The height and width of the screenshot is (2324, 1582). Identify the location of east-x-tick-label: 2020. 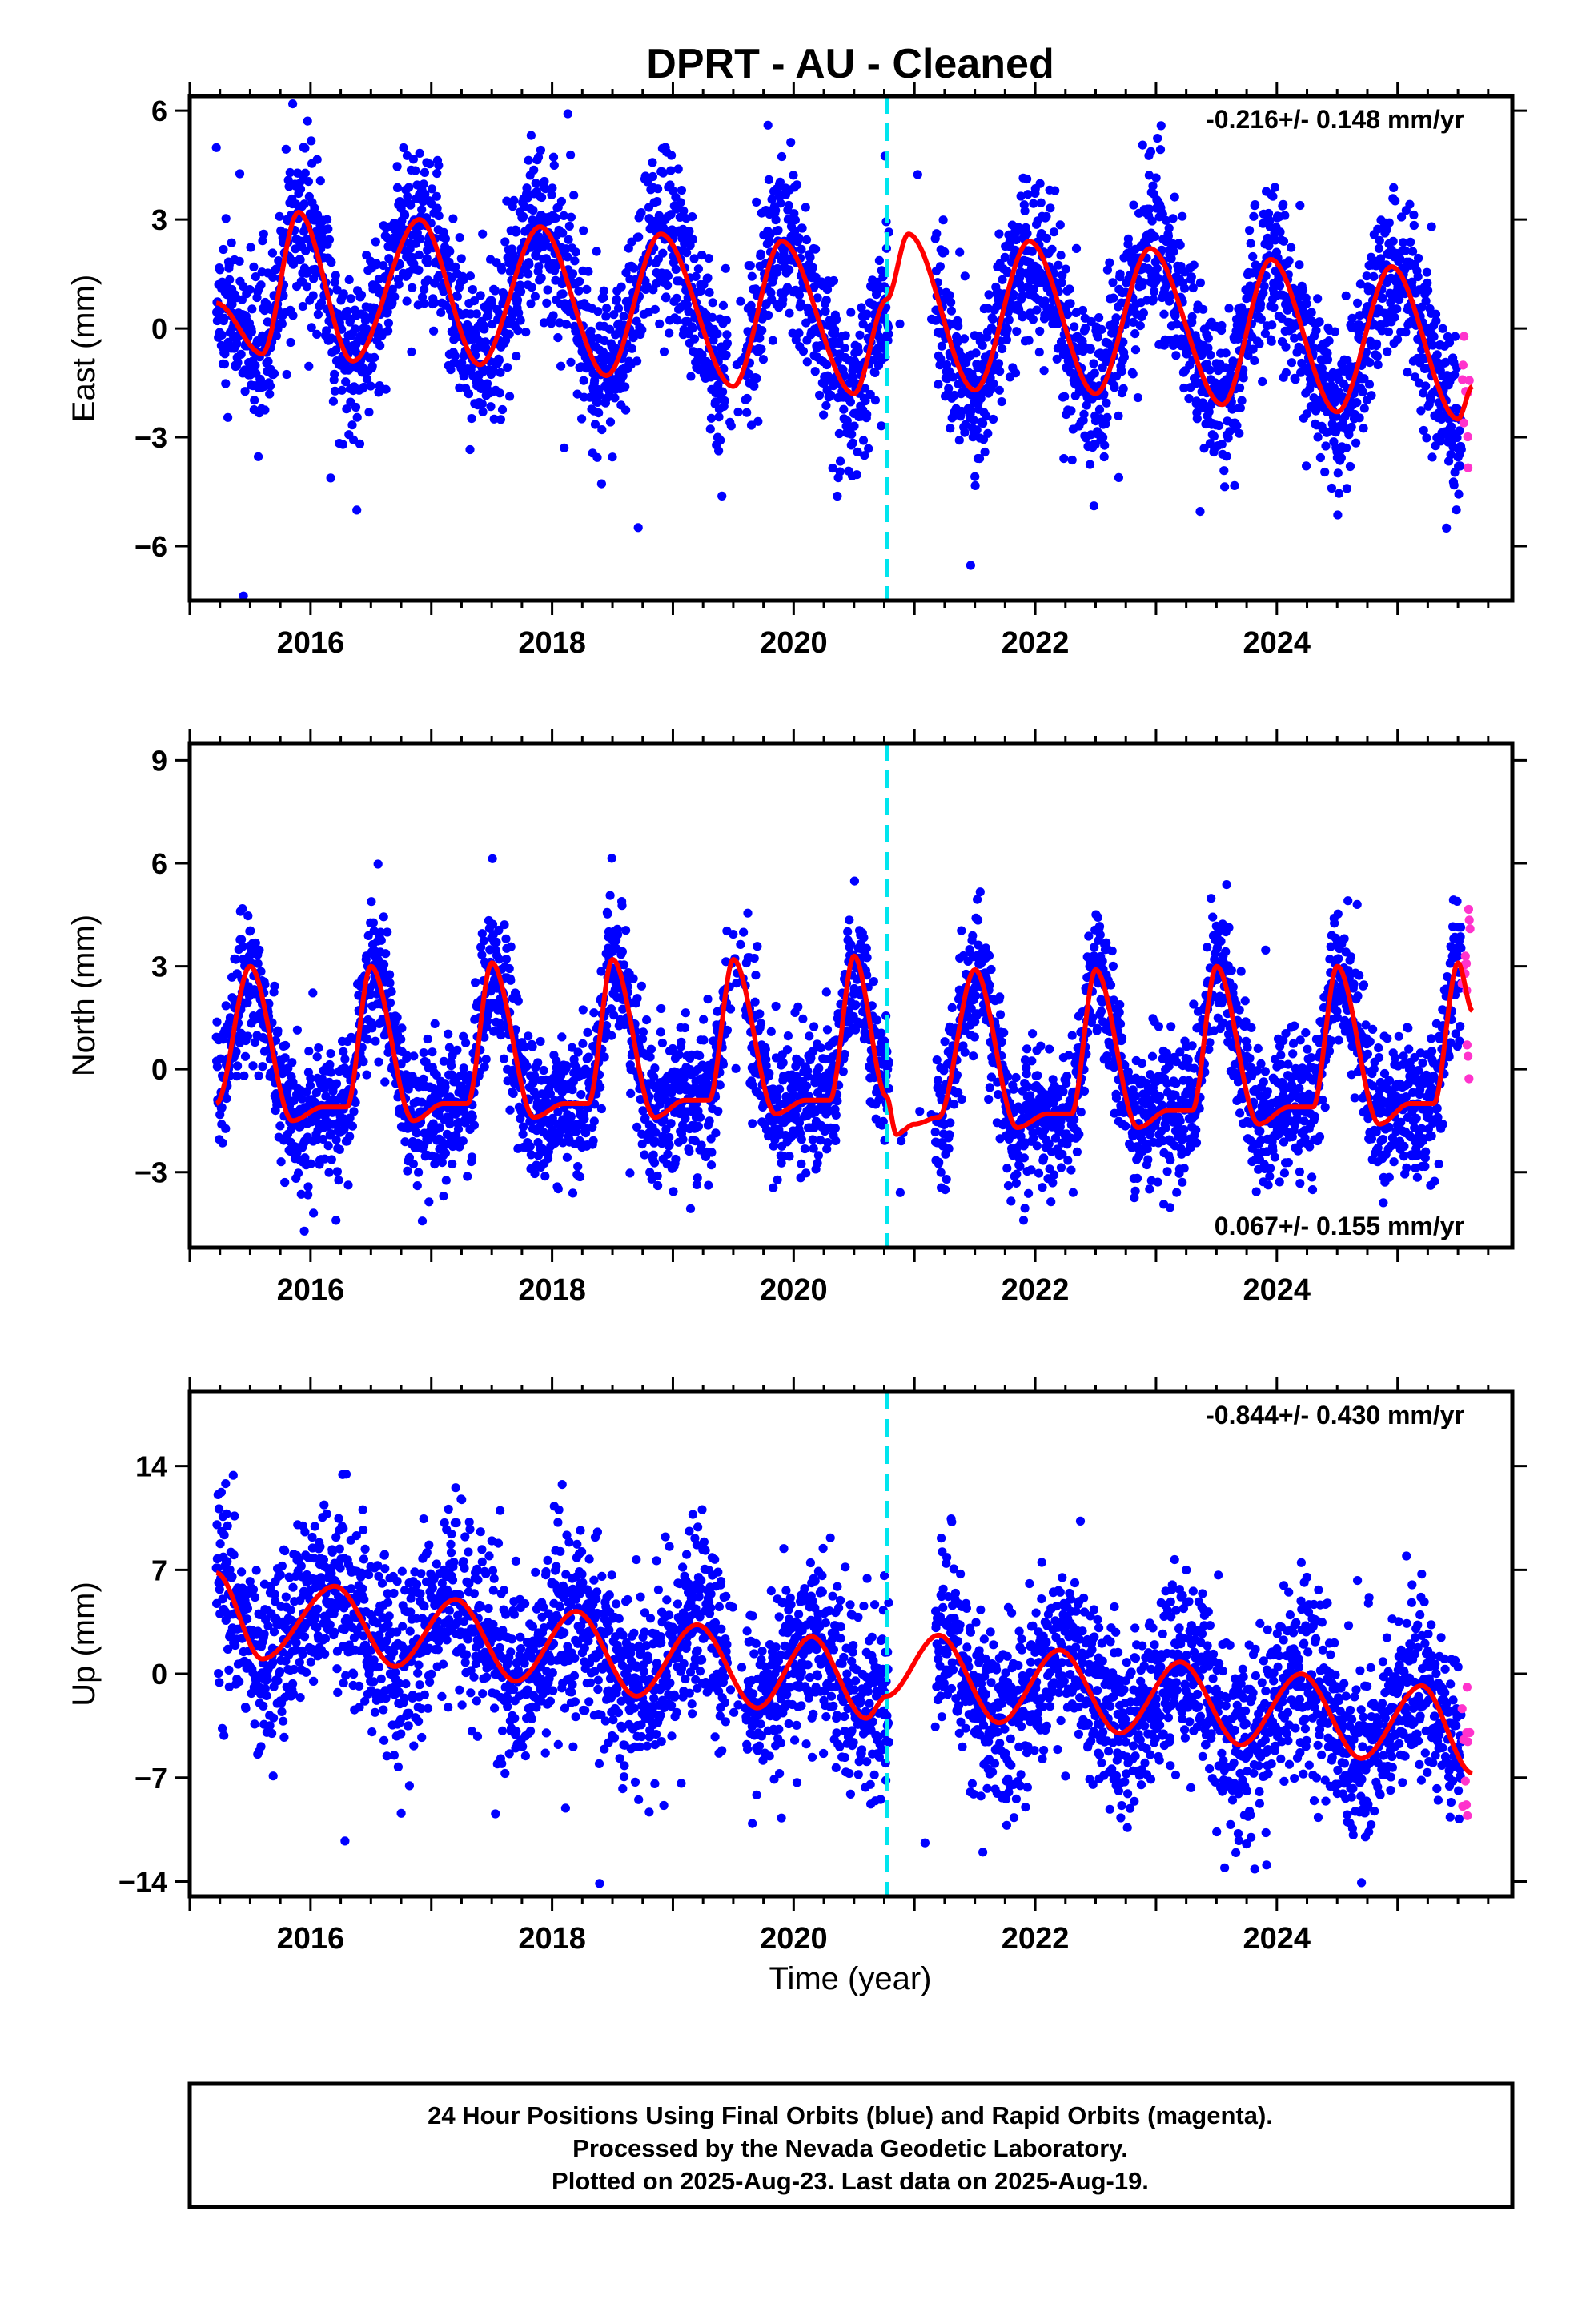
(794, 643).